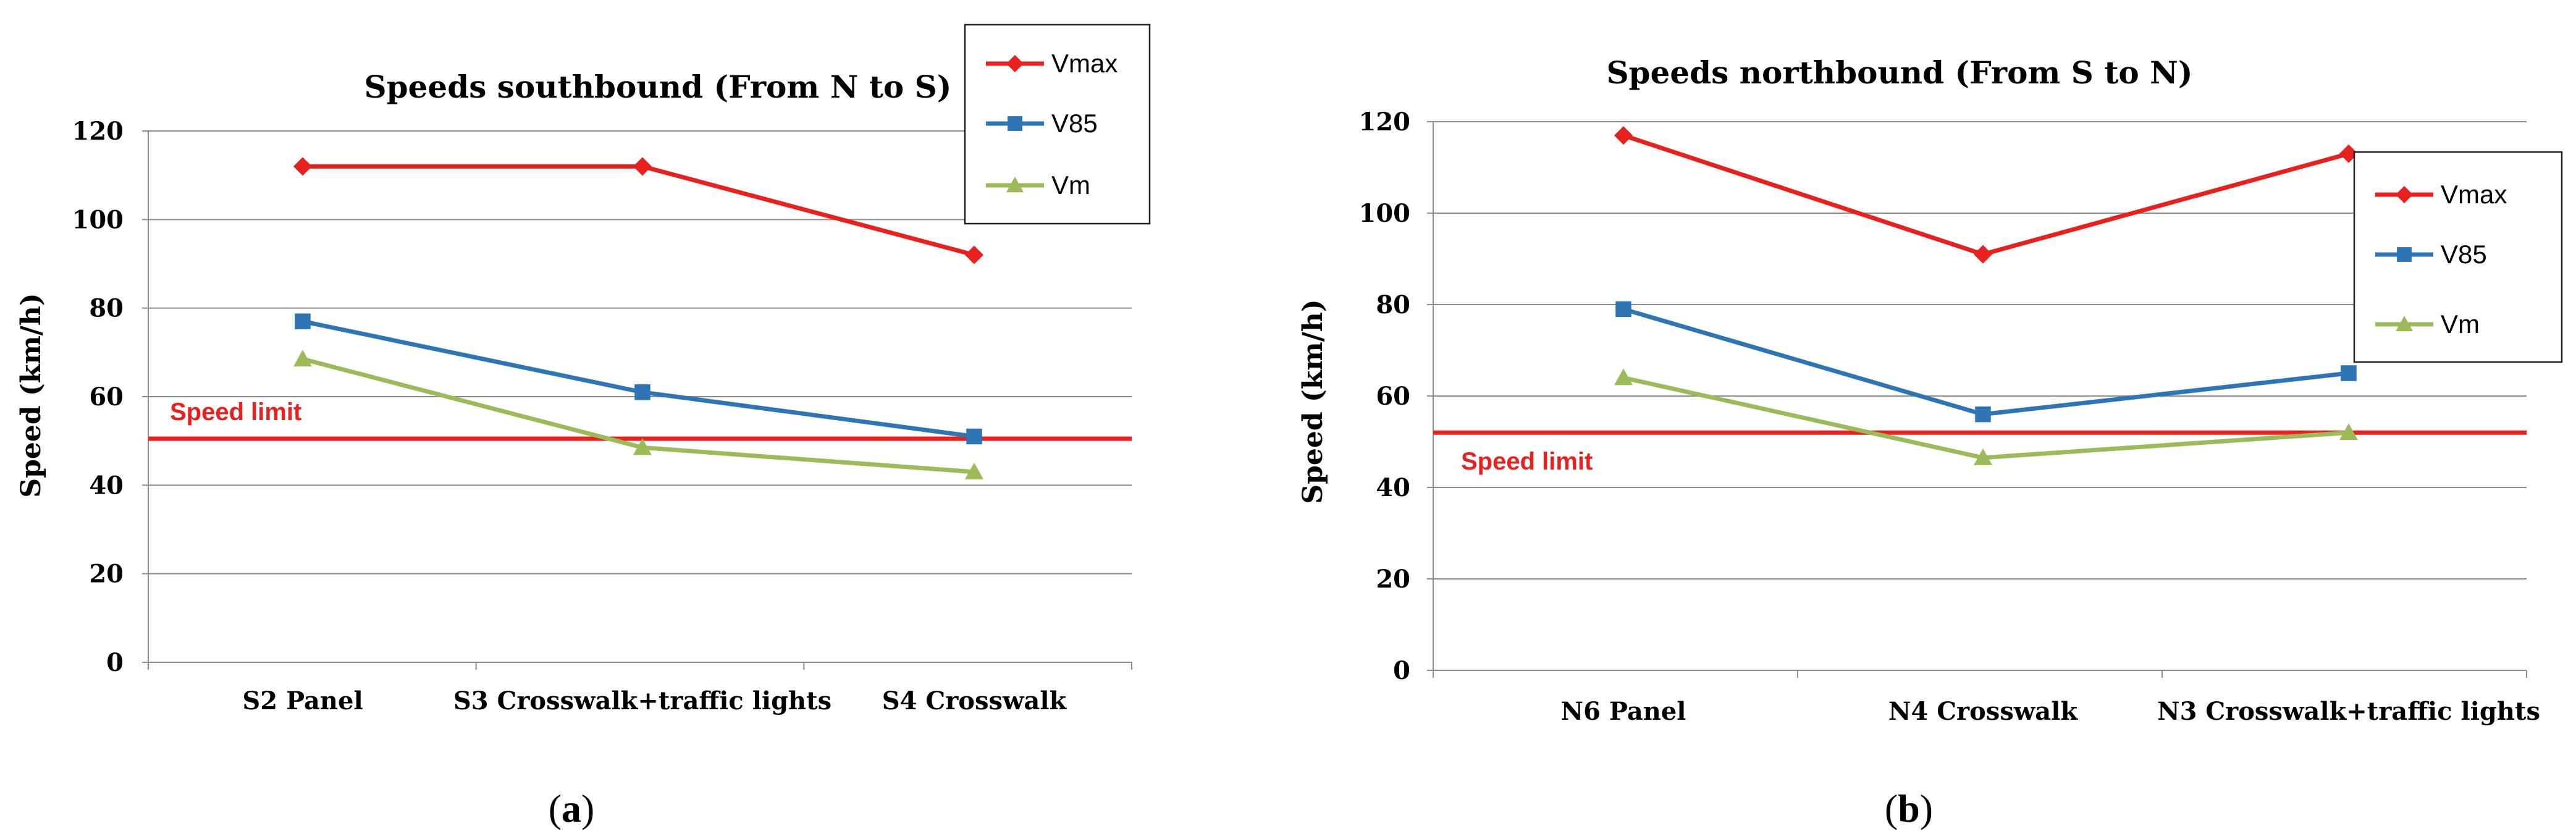 The width and height of the screenshot is (2576, 839). Describe the element at coordinates (1623, 711) in the screenshot. I see `x-tick-label: N6 Panel` at that location.